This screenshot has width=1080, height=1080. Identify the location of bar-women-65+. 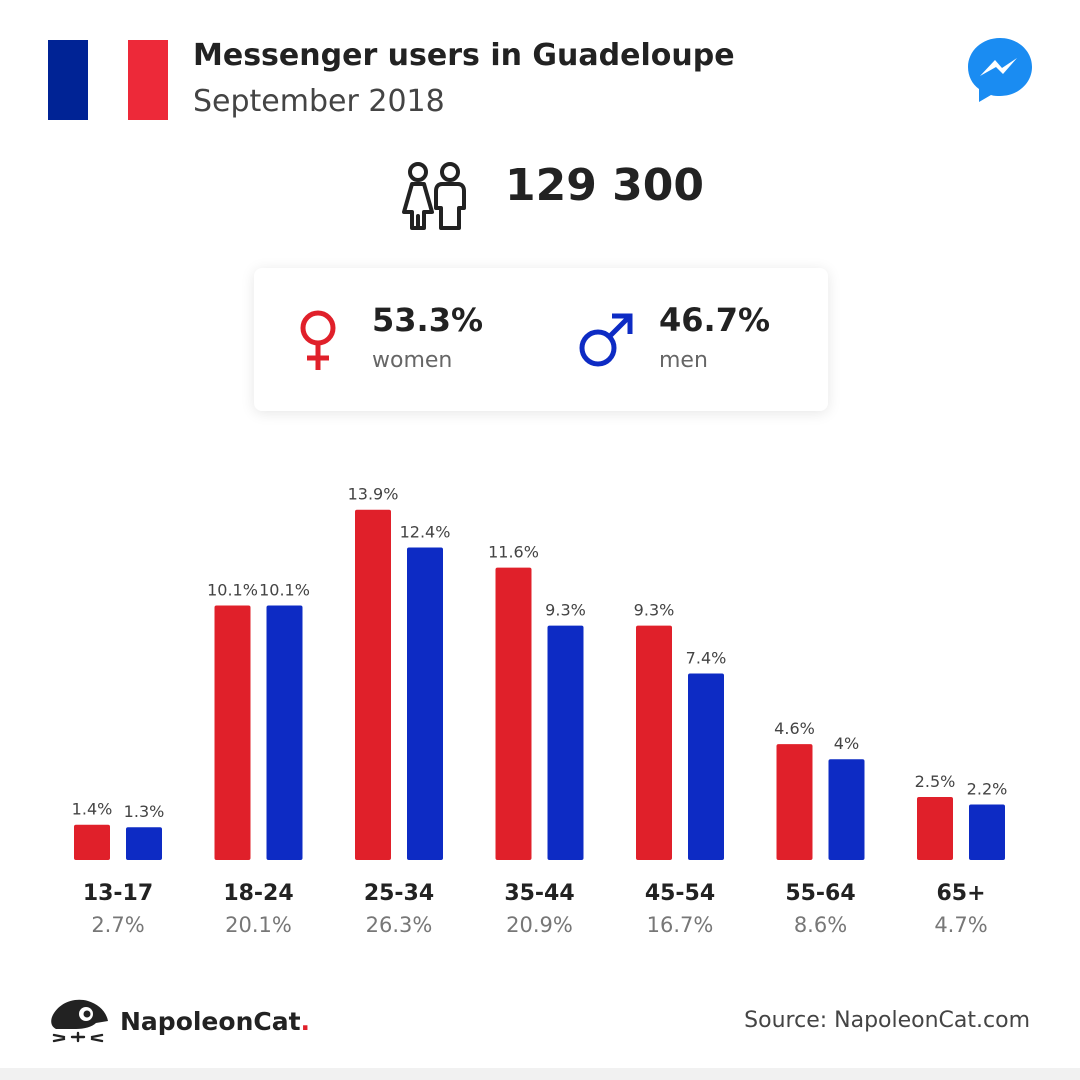
(935, 828).